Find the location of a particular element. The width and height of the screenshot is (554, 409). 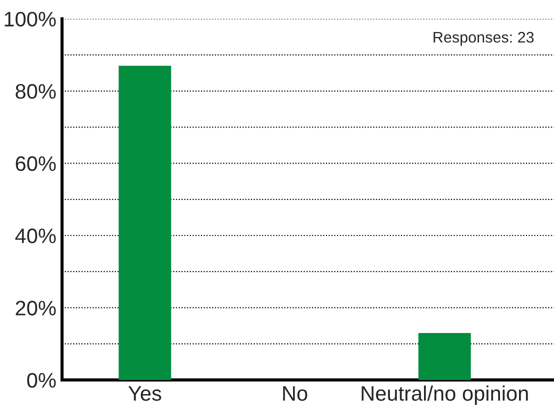

y-tick-label: 40% is located at coordinates (35, 236).